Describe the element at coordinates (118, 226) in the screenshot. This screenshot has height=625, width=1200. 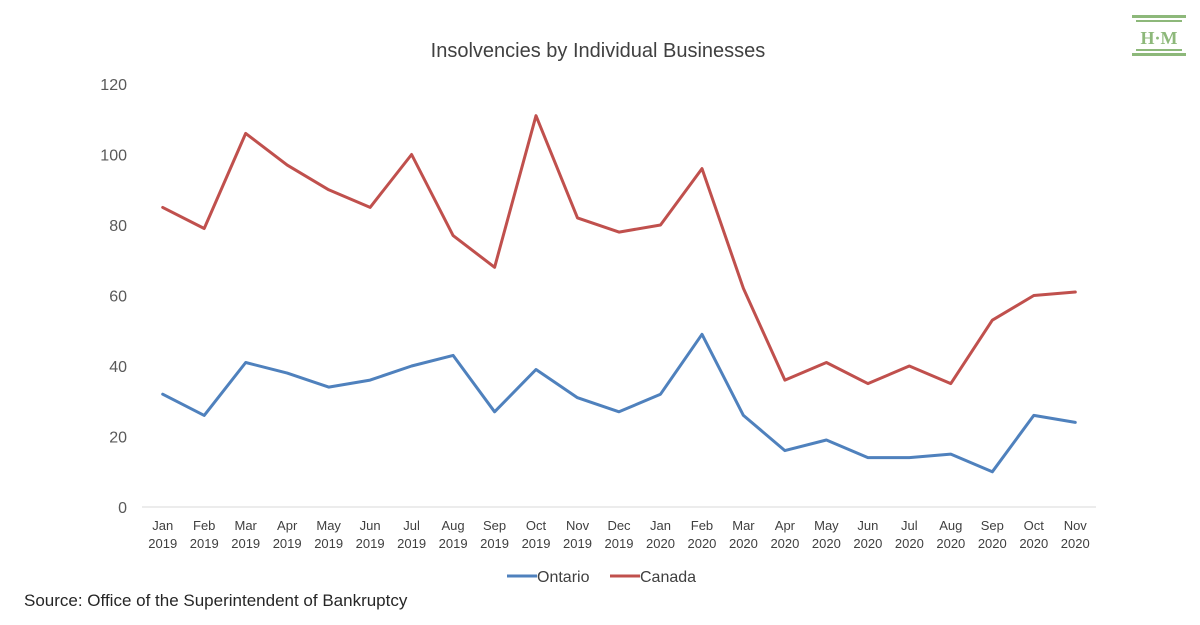
I see `y-tick-label: 80` at that location.